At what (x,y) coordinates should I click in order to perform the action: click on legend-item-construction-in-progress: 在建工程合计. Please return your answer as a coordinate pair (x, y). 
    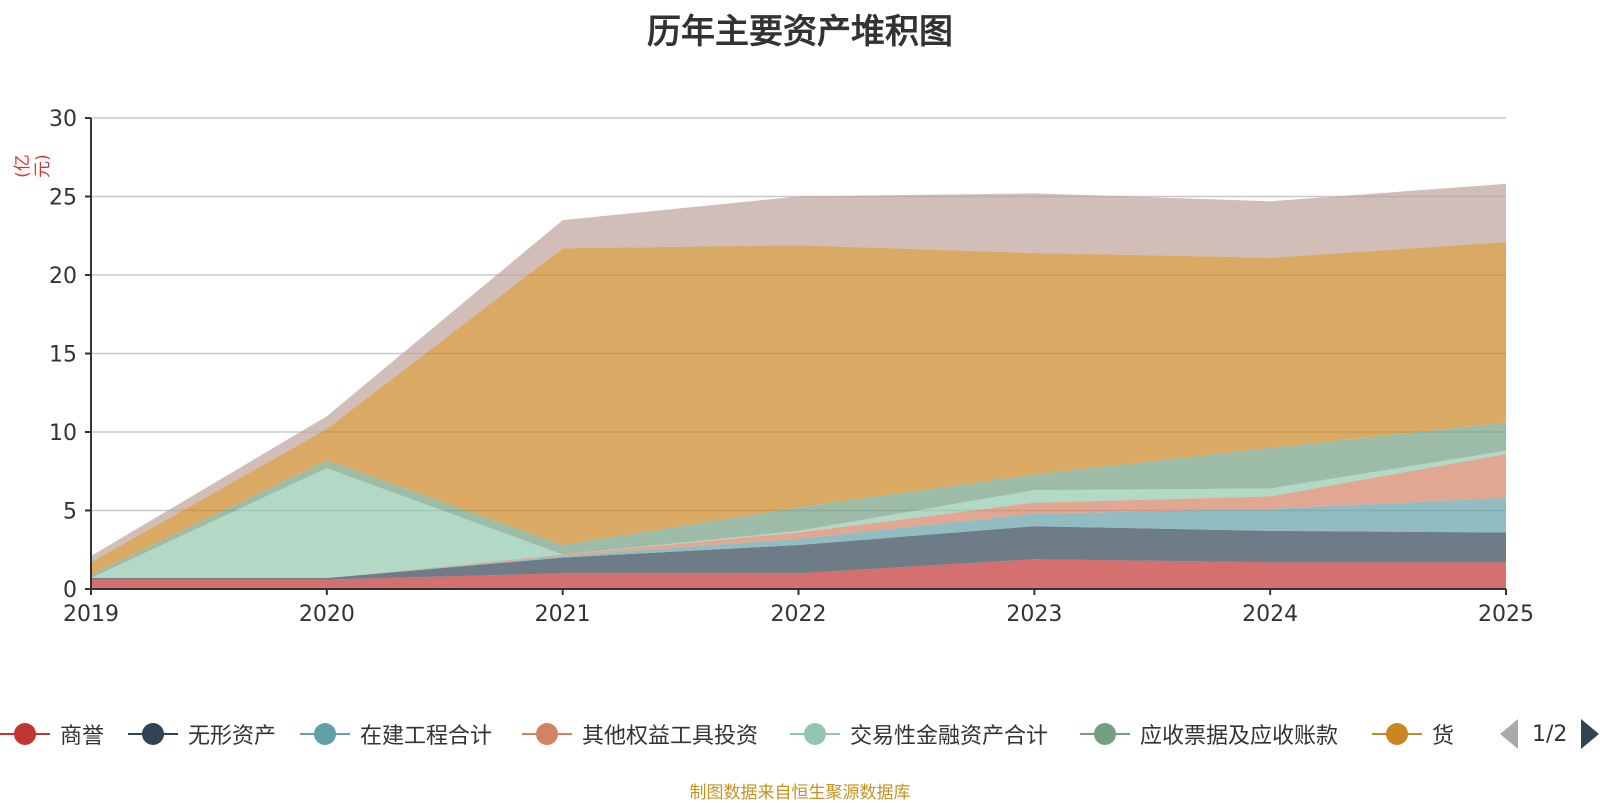
    Looking at the image, I should click on (396, 734).